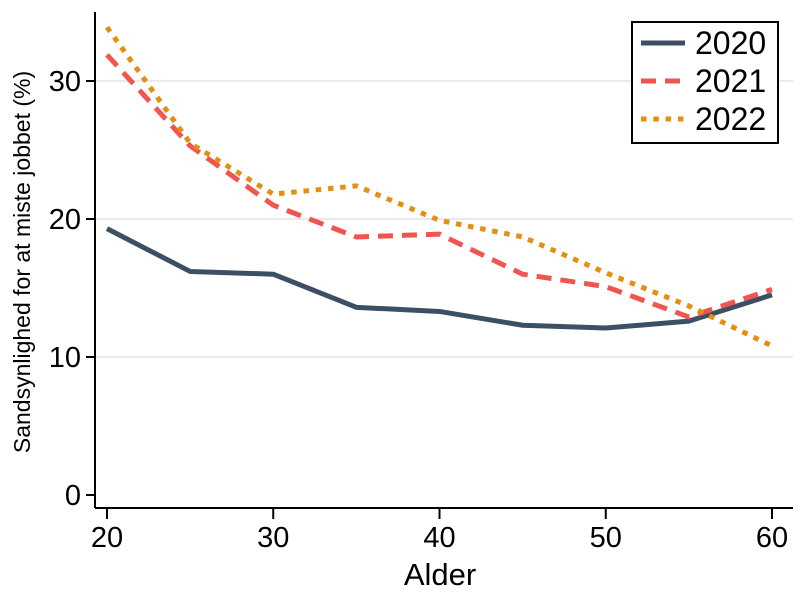 Image resolution: width=800 pixels, height=600 pixels. Describe the element at coordinates (772, 538) in the screenshot. I see `x-tick-label-60: 60` at that location.